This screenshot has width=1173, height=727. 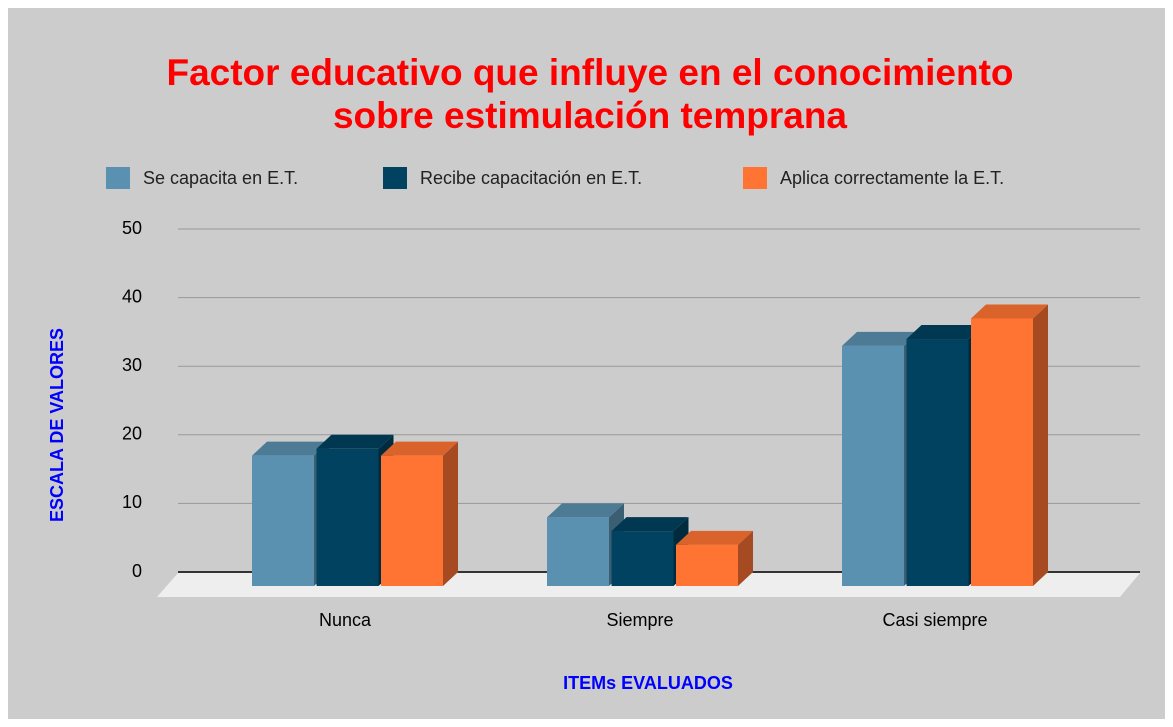 I want to click on legend-label: Aplica correctamente la E.T., so click(x=892, y=178).